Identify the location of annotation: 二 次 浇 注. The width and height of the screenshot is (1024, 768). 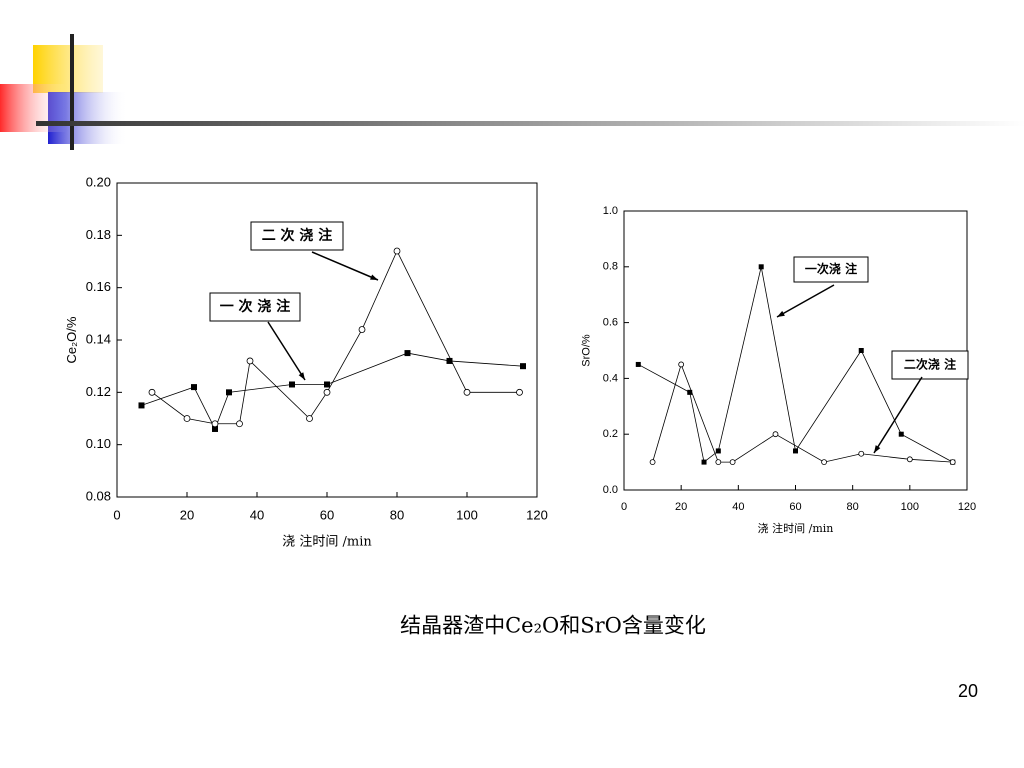
(297, 235).